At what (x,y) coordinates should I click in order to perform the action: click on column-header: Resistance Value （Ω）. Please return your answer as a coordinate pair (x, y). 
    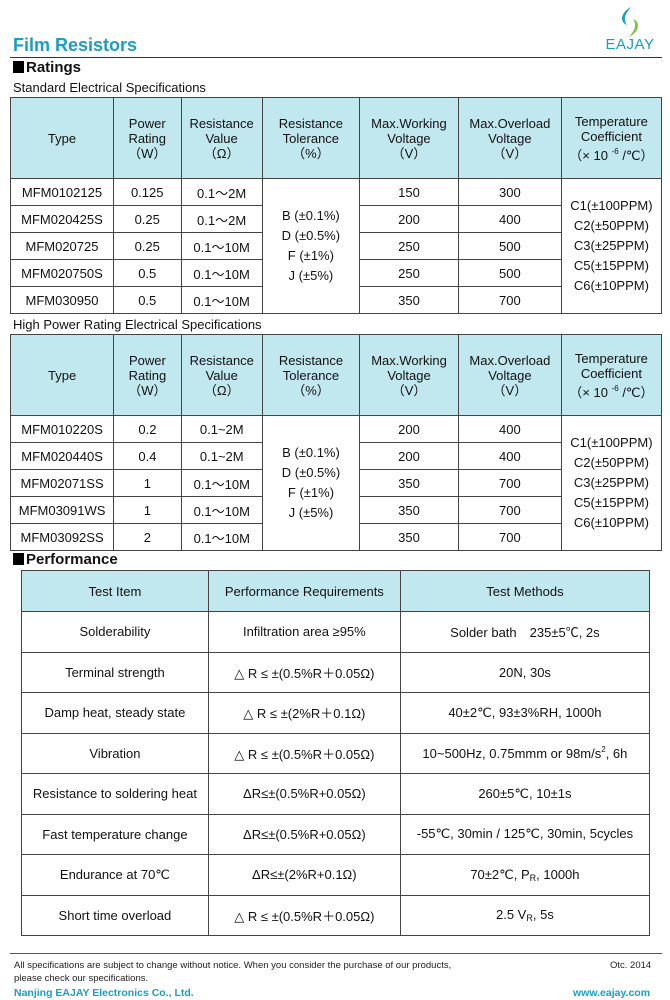
    Looking at the image, I should click on (221, 138).